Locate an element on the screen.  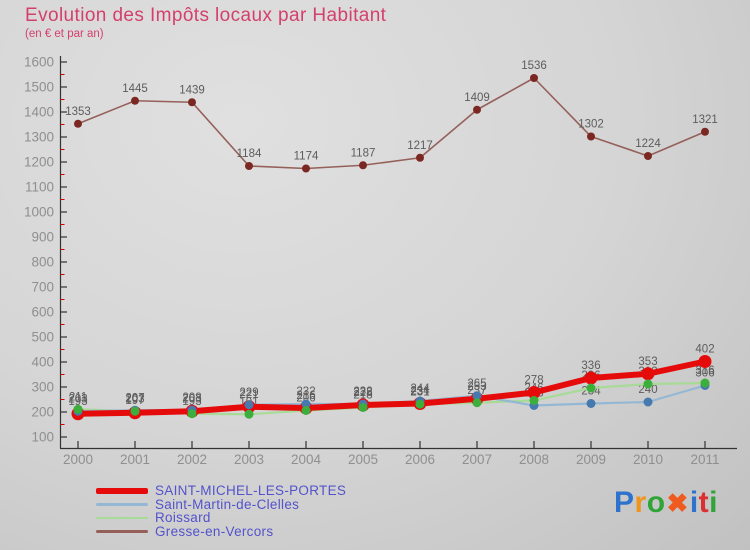
y-tick-label: 1300 is located at coordinates (39, 137).